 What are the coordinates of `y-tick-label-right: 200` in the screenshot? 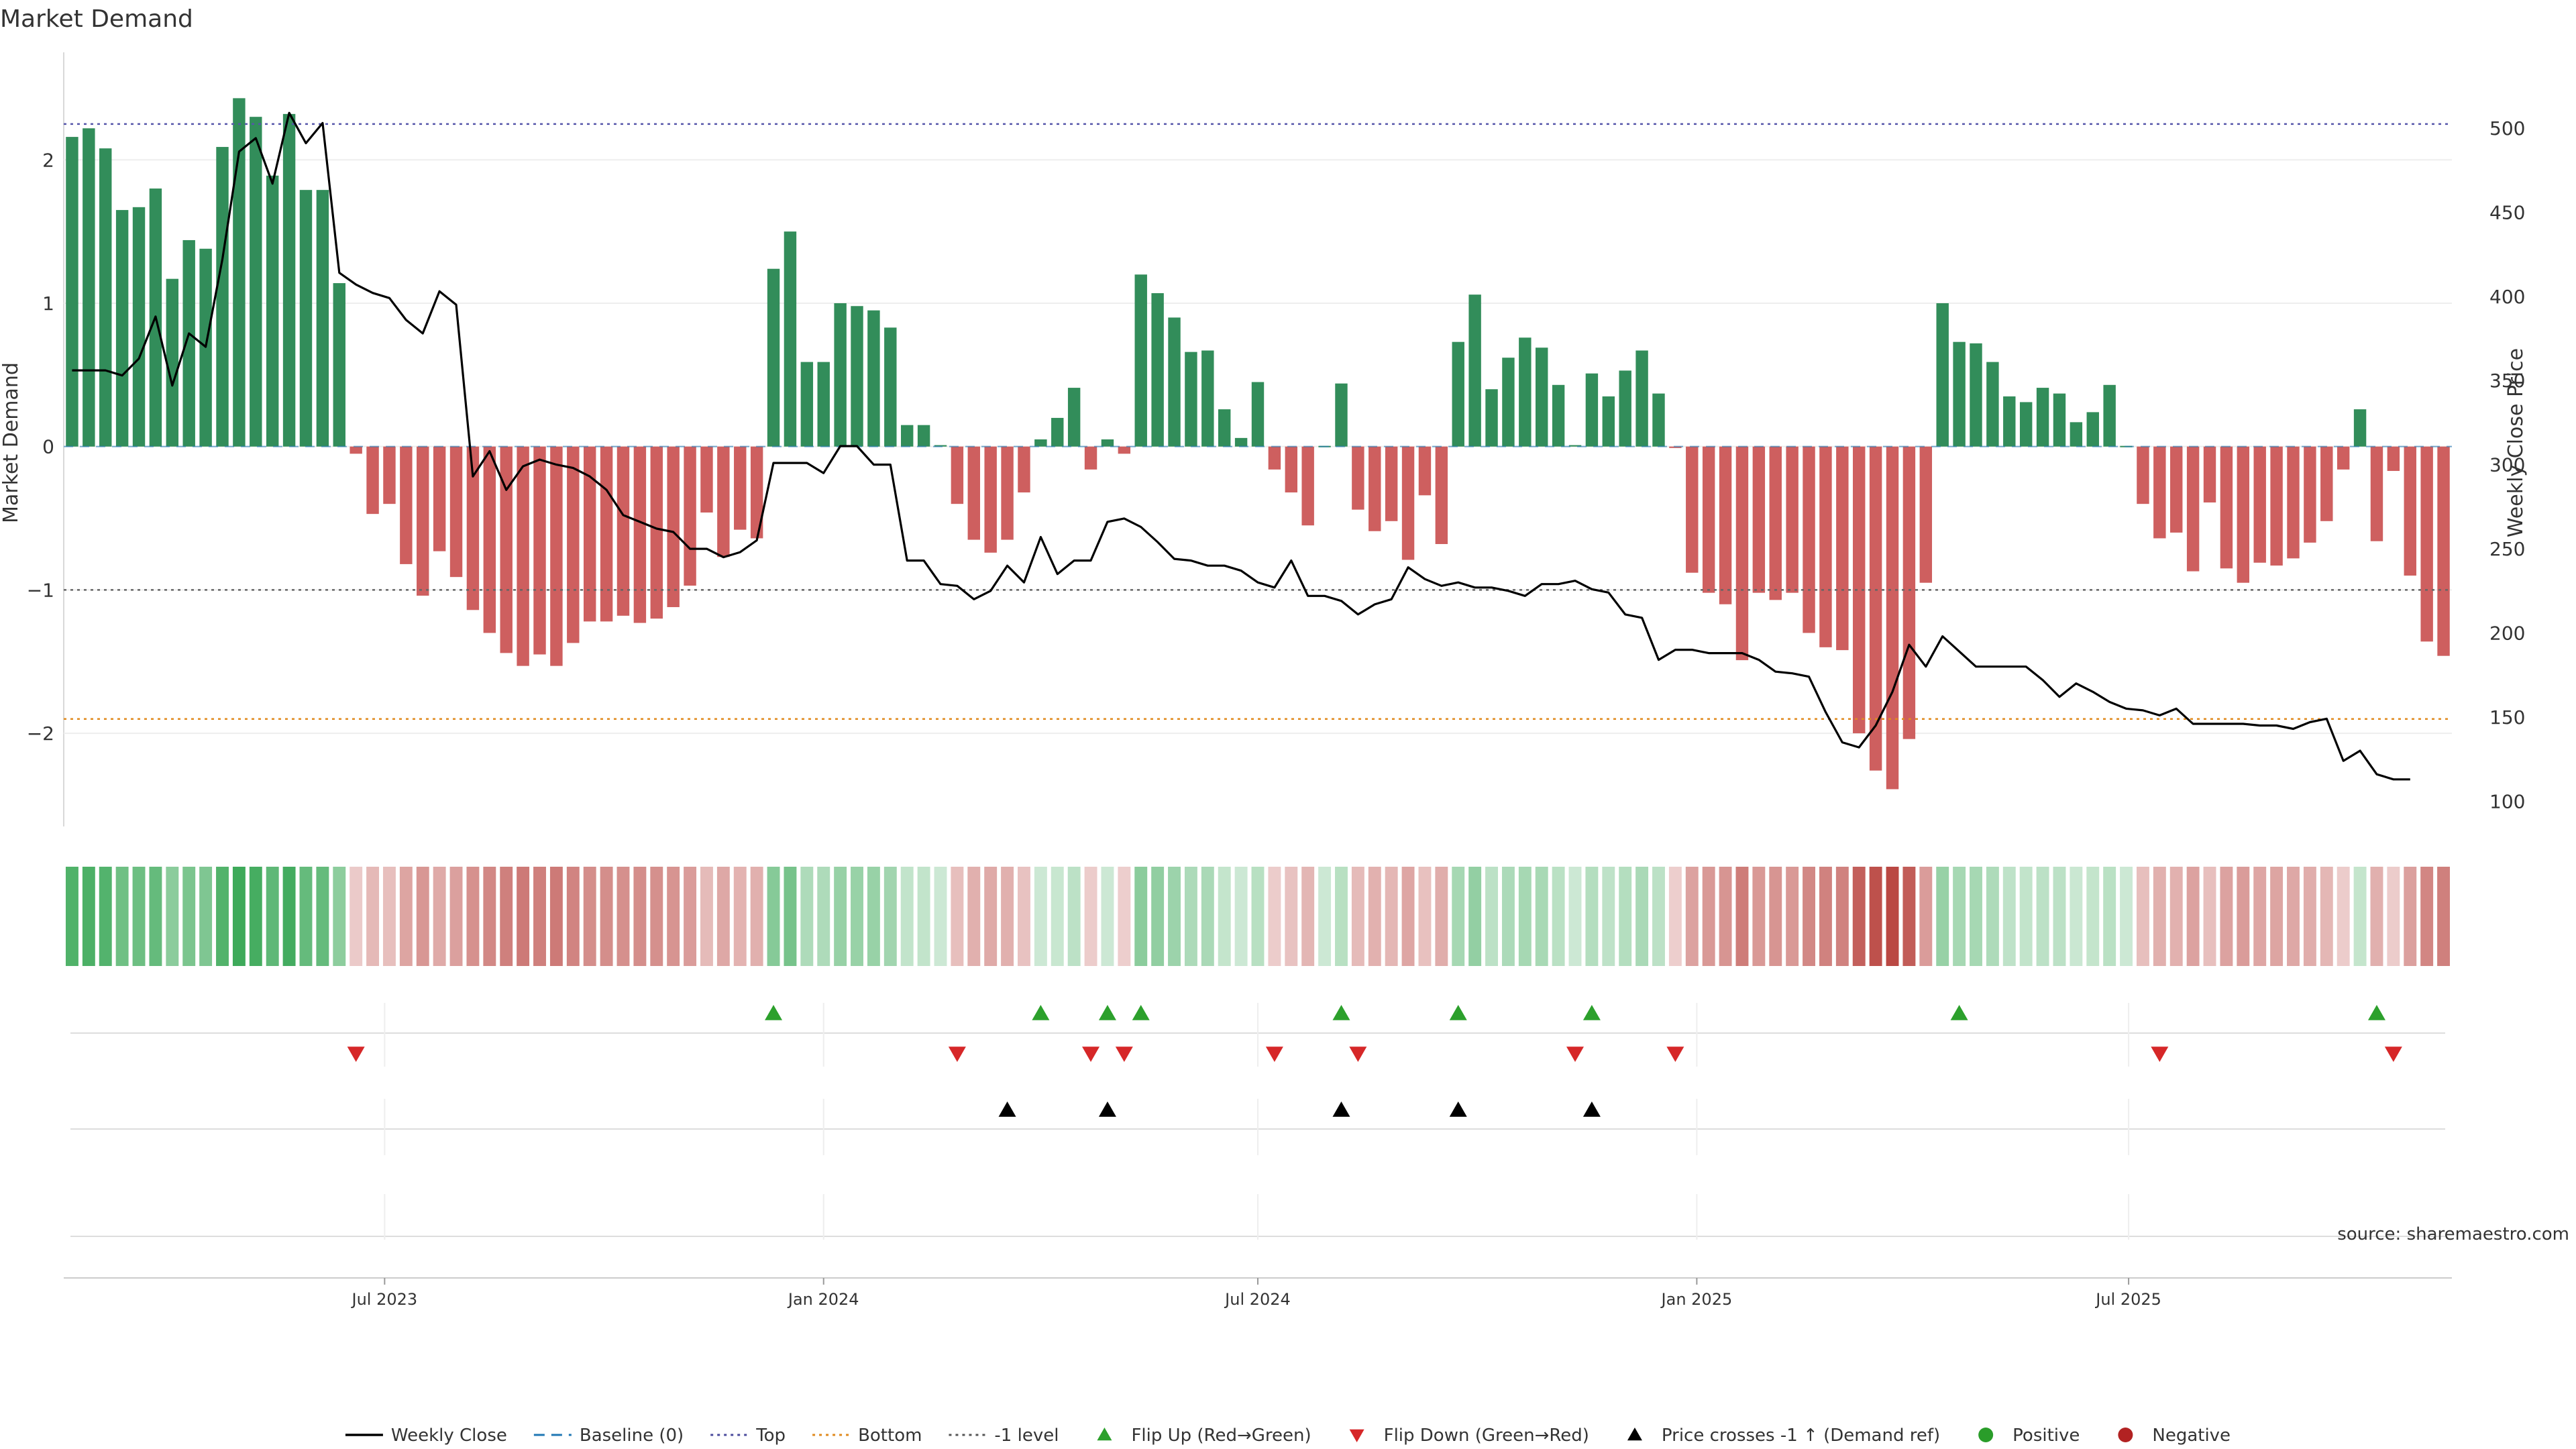 It's located at (2507, 634).